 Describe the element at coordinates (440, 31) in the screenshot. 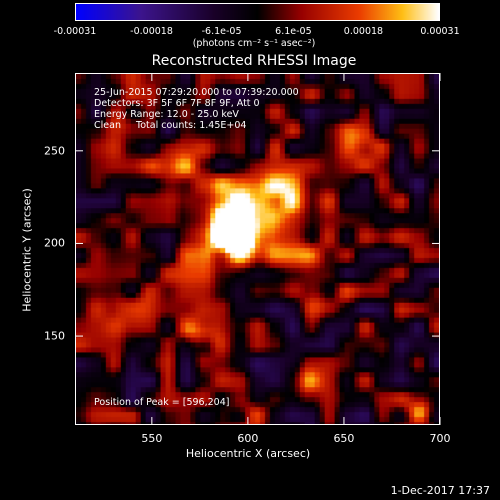

I see `colorbar-tick-label: 0.00031` at that location.